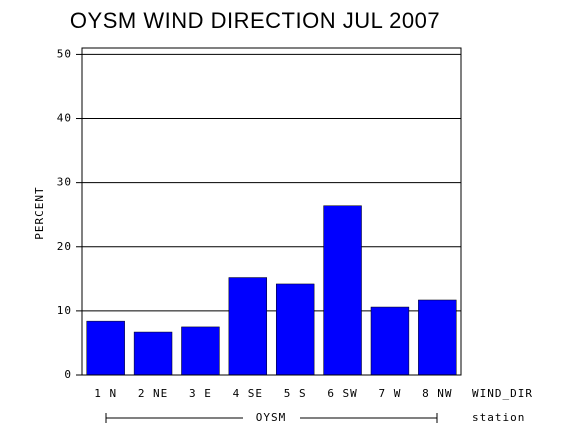 The width and height of the screenshot is (570, 430). What do you see at coordinates (498, 417) in the screenshot?
I see `group-axis-label: station` at bounding box center [498, 417].